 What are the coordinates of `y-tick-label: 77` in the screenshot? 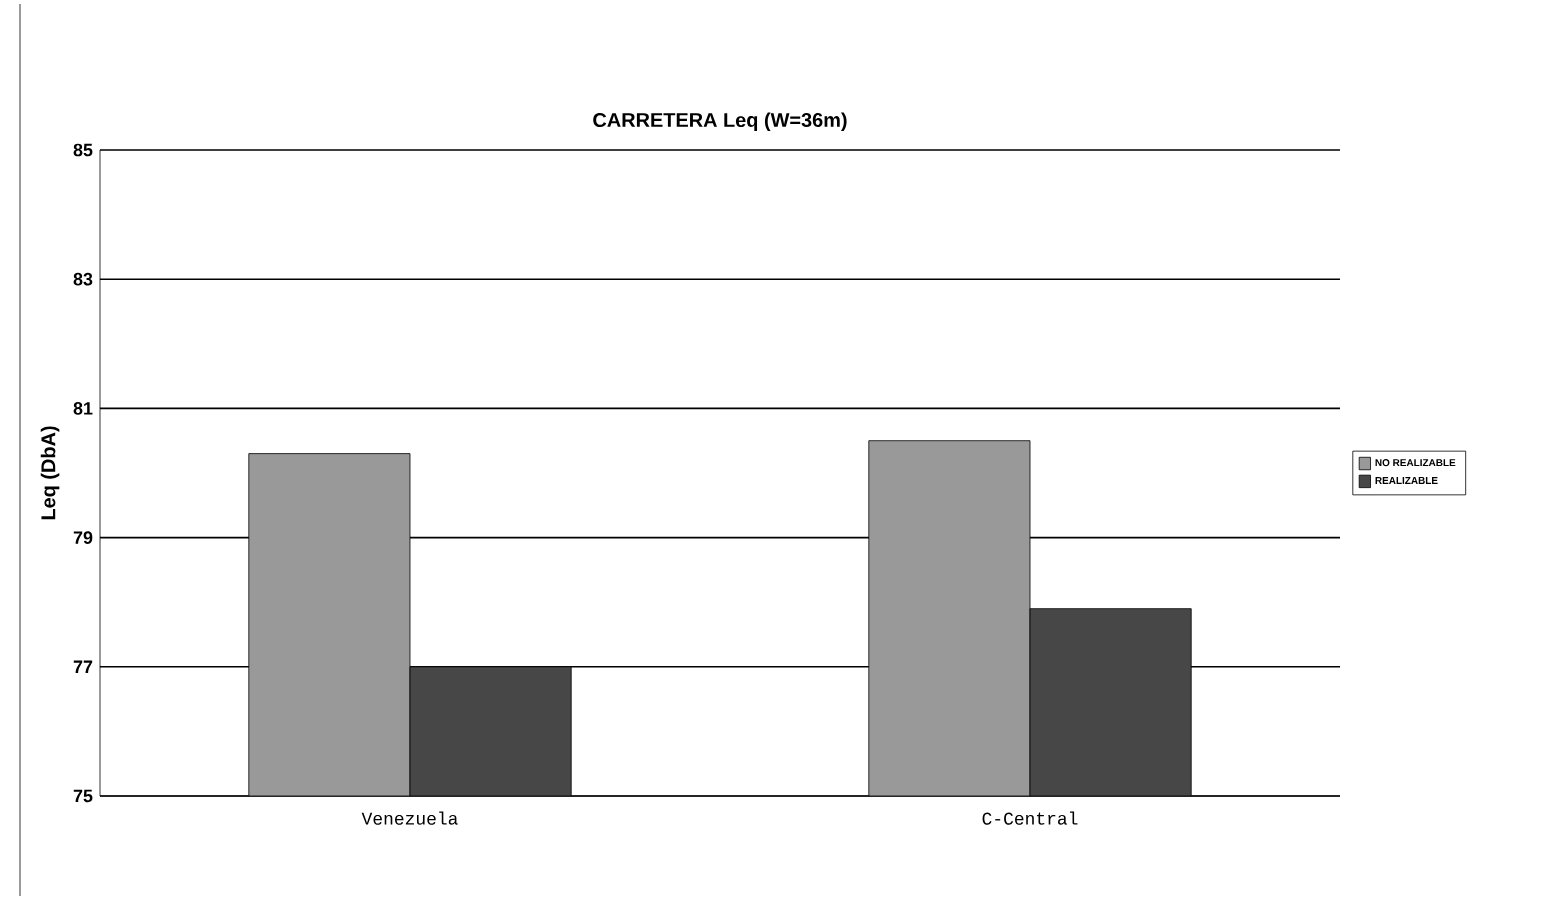 It's located at (83, 666).